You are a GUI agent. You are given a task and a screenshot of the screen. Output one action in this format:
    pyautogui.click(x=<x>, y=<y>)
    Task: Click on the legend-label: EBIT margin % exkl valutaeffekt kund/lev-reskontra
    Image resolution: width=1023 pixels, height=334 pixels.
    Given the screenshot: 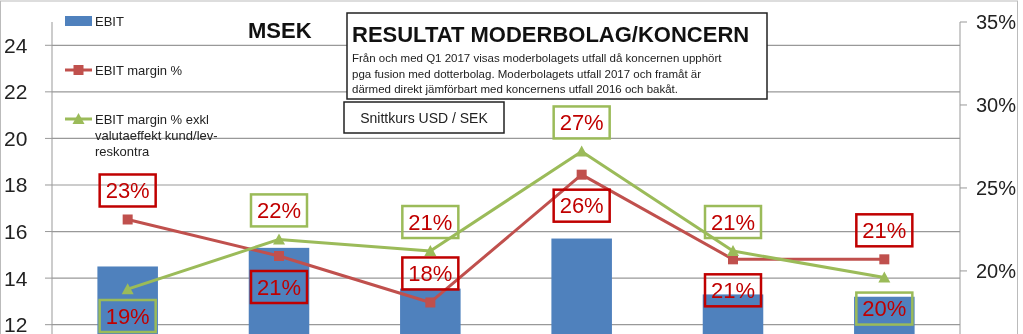 What is the action you would take?
    pyautogui.click(x=156, y=135)
    